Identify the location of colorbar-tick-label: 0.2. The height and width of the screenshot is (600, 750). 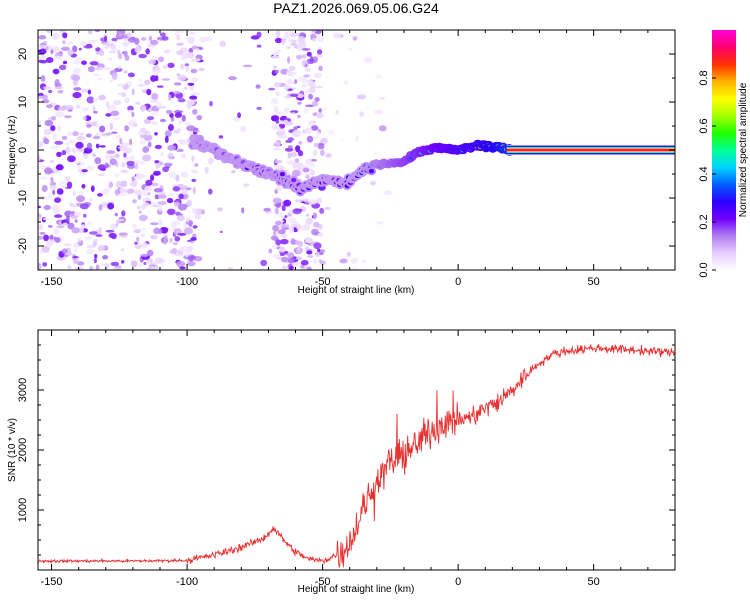
(704, 221).